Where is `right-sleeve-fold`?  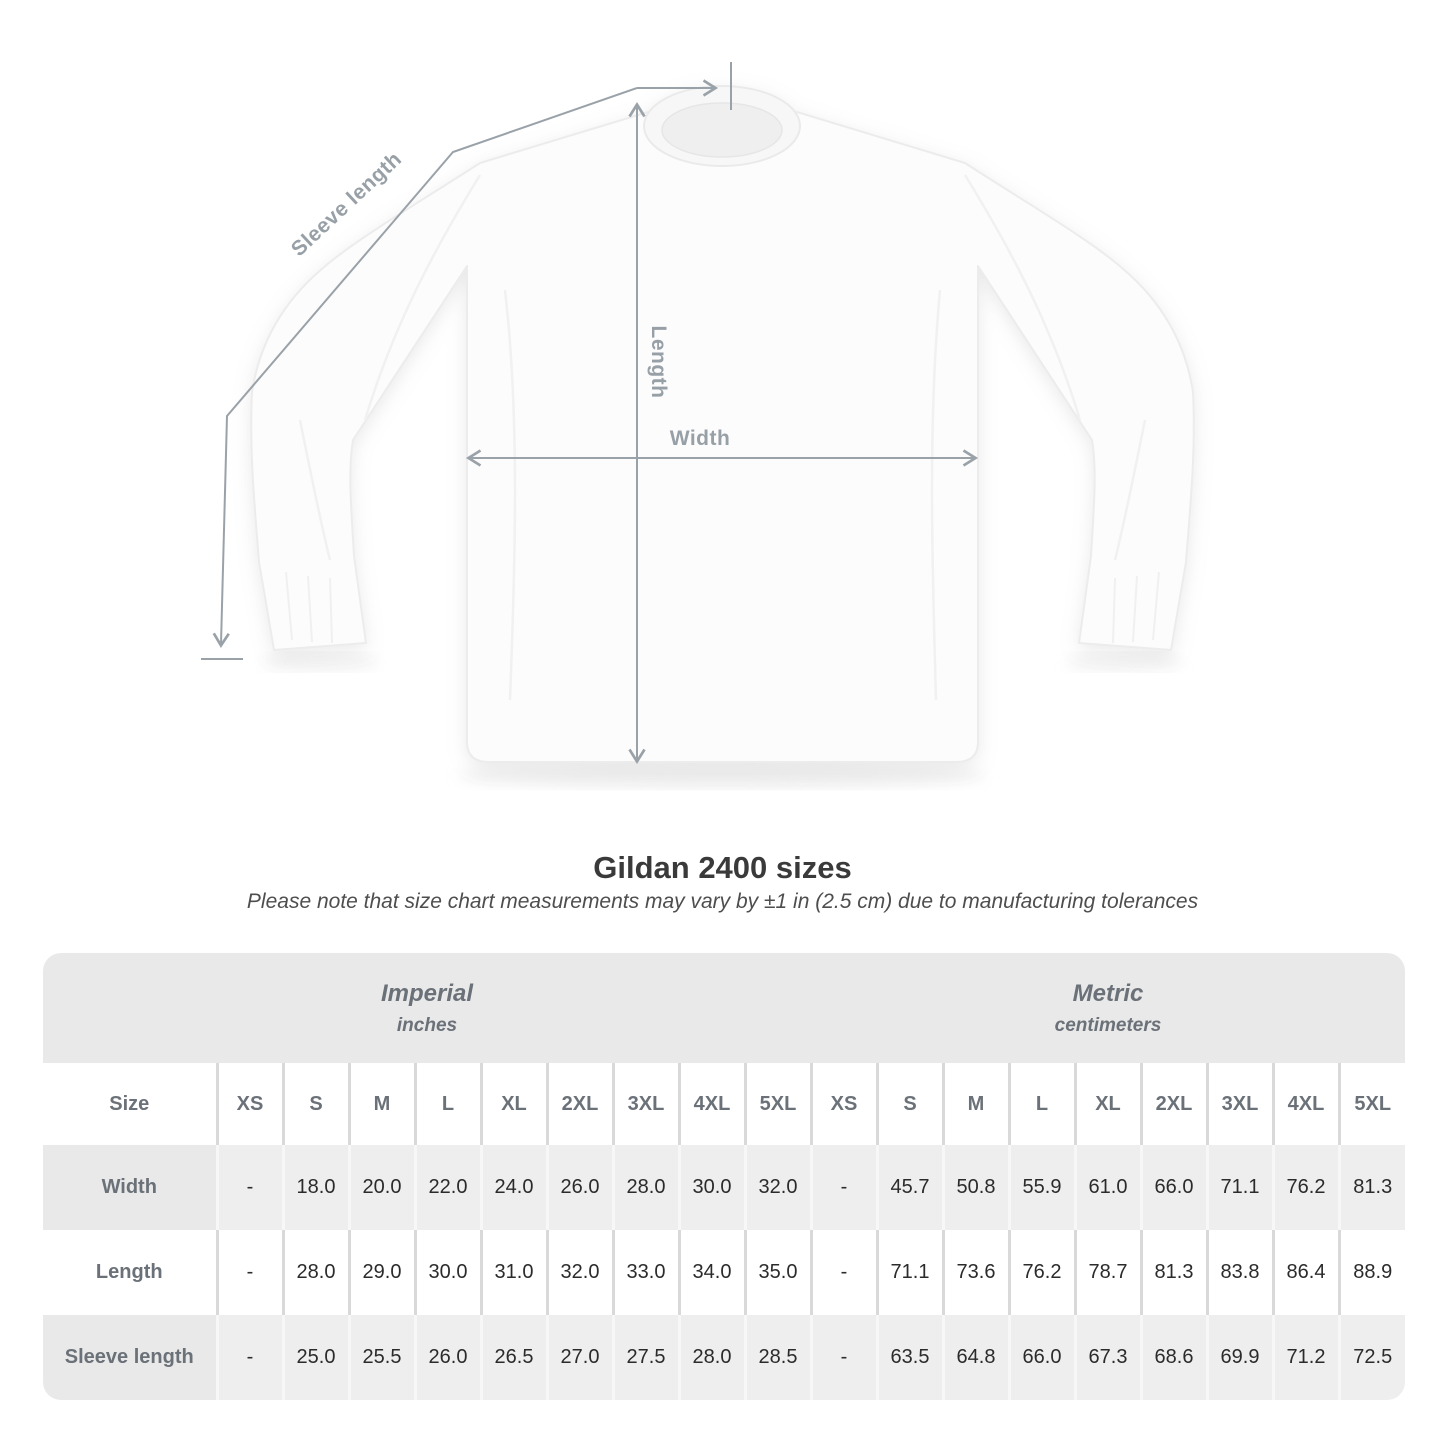
right-sleeve-fold is located at coordinates (1022, 297).